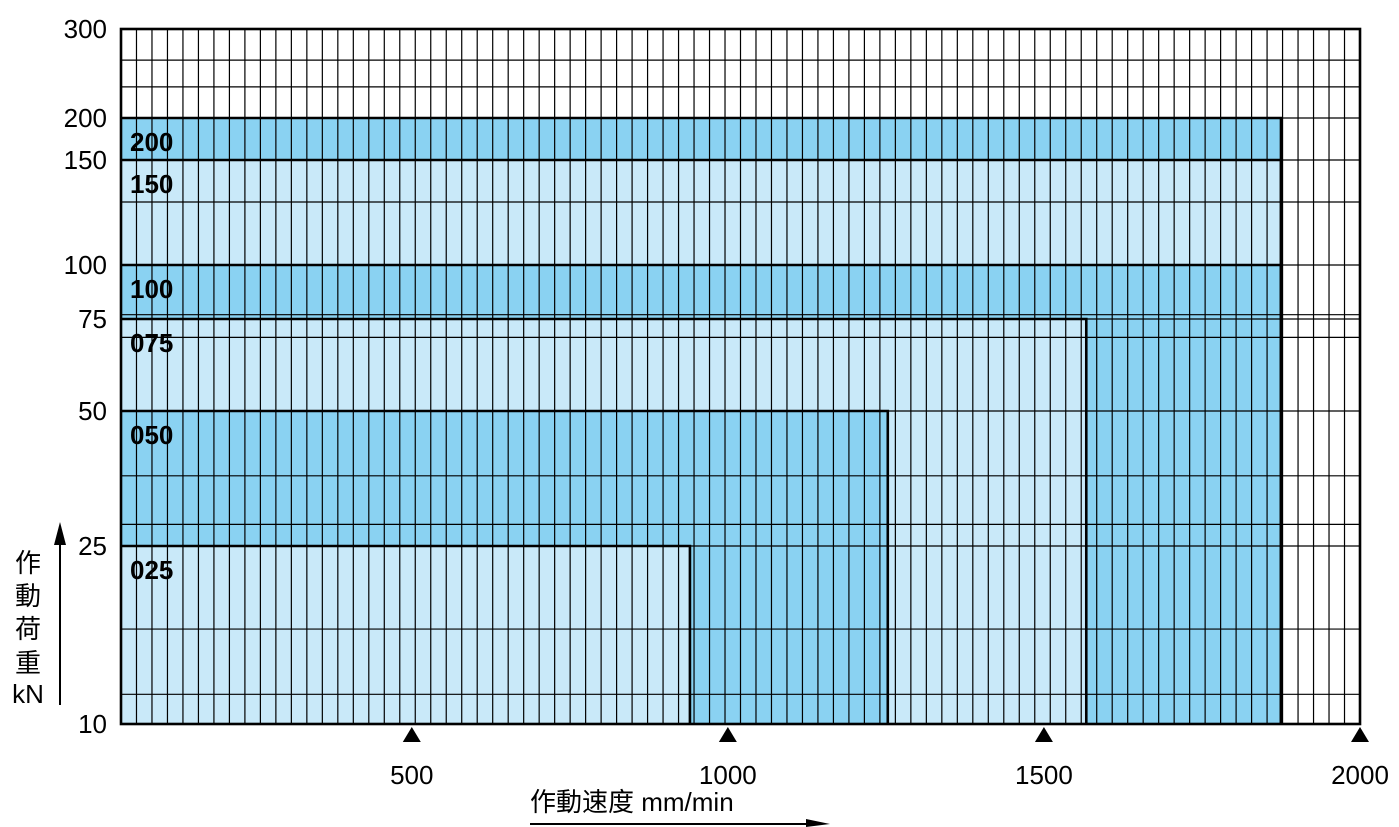  I want to click on region-label-075: 075, so click(151, 343).